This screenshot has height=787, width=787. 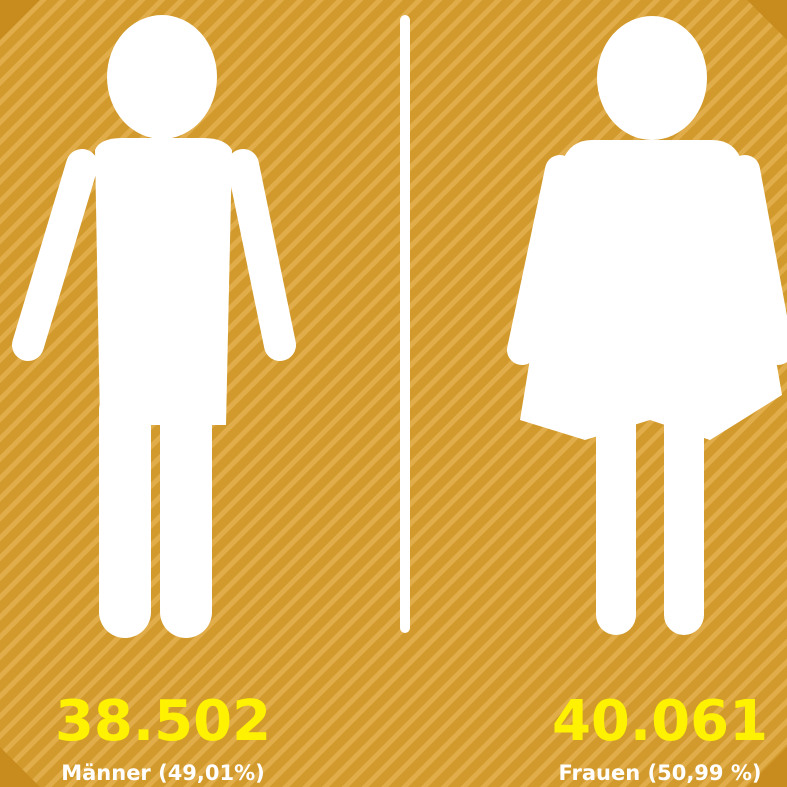 I want to click on women-count: 40.061, so click(x=660, y=721).